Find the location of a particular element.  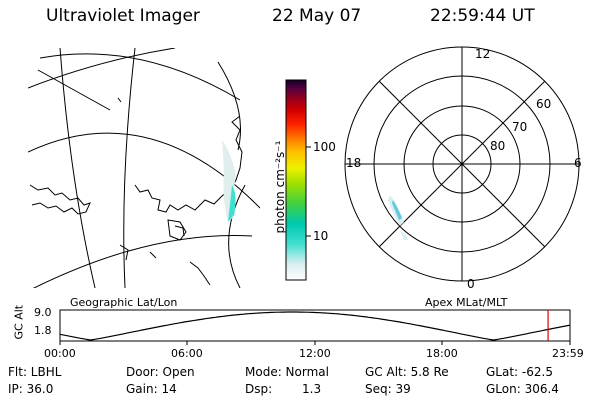

orbit-ytick-bottom: 1.8 is located at coordinates (43, 330).